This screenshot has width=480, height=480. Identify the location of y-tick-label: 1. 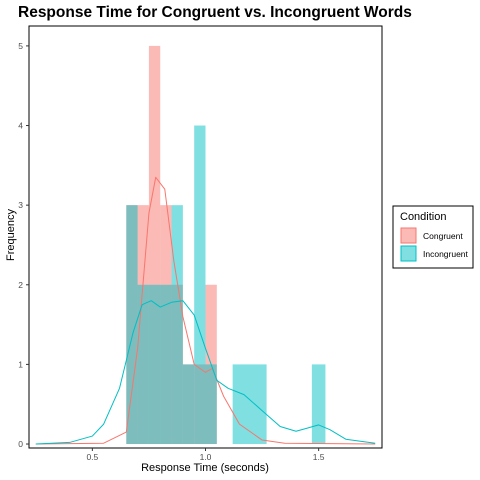
(20, 364).